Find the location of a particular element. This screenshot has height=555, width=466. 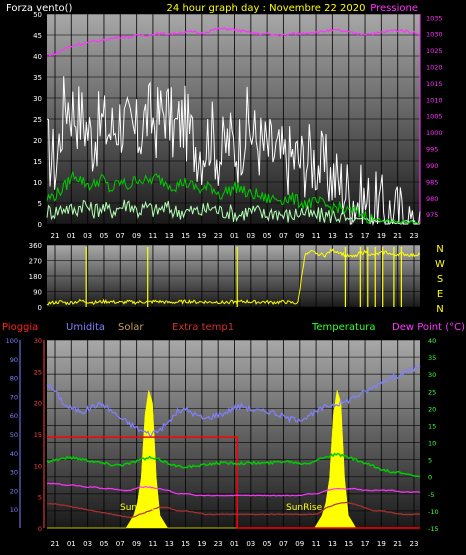

wind-tick-label: 40 is located at coordinates (37, 57).